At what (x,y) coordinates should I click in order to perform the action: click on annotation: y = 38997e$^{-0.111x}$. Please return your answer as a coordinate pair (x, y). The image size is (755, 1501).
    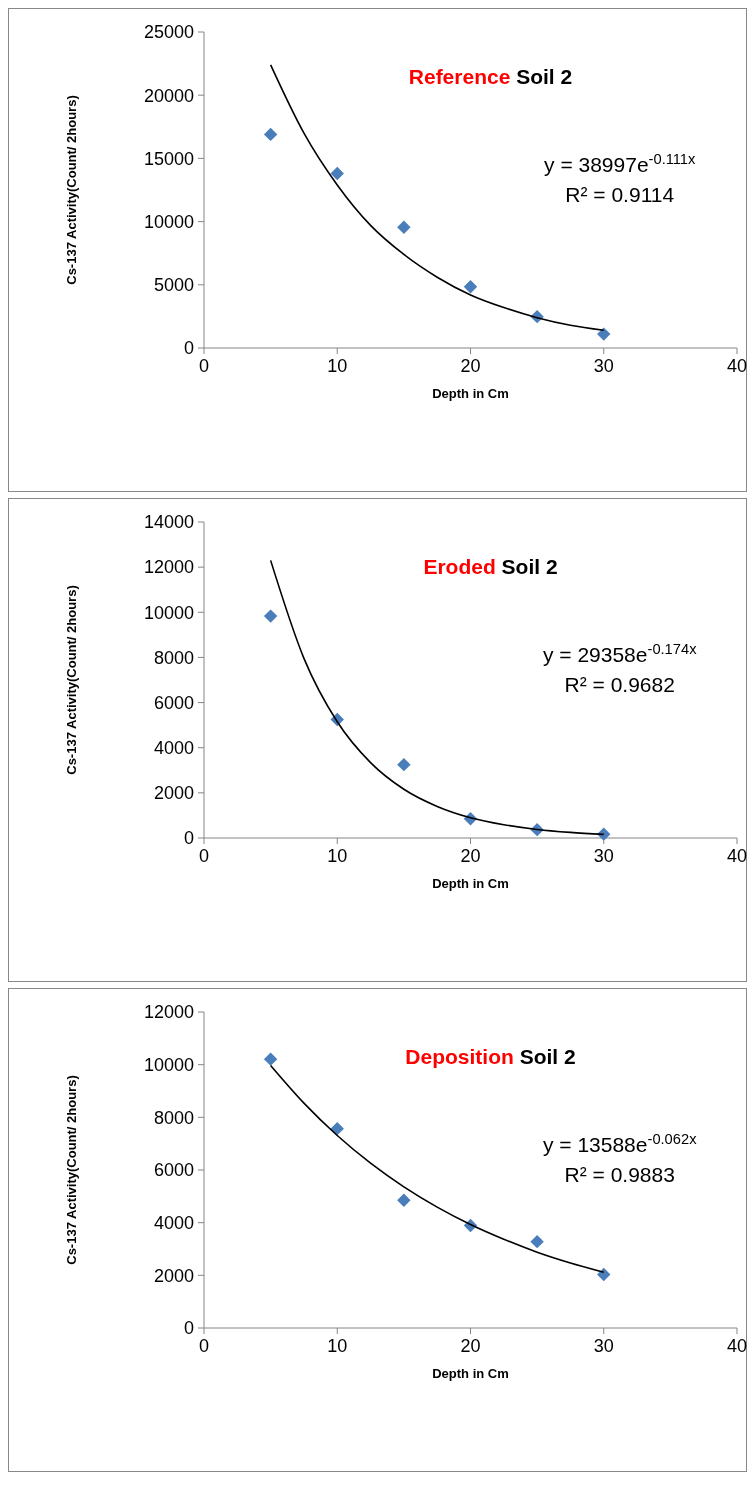
    Looking at the image, I should click on (620, 163).